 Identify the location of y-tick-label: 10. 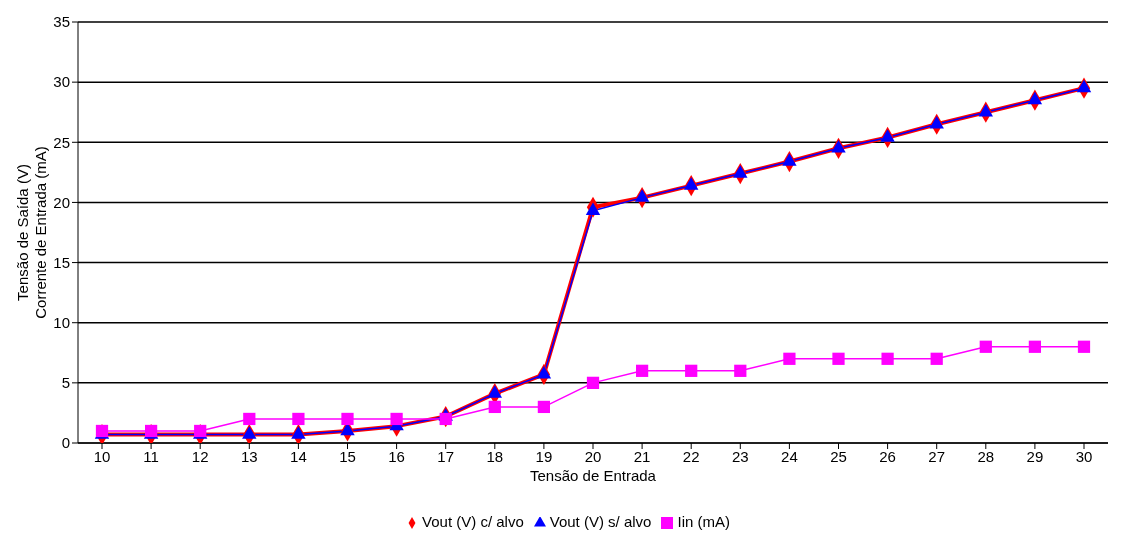
(61, 323).